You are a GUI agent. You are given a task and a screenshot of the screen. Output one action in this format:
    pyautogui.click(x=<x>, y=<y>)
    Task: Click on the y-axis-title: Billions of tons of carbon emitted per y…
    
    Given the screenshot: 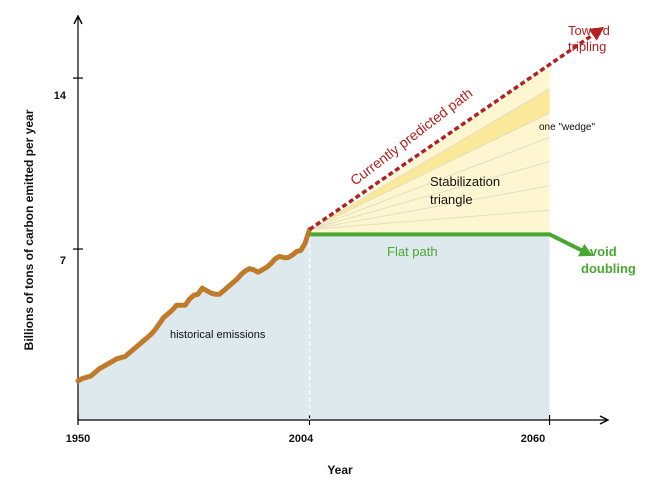 What is the action you would take?
    pyautogui.click(x=29, y=229)
    